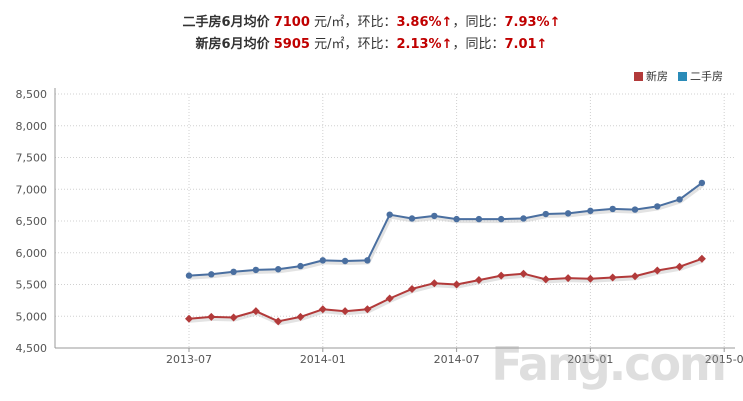  Describe the element at coordinates (232, 44) in the screenshot. I see `new-label: 新房6月均价` at that location.